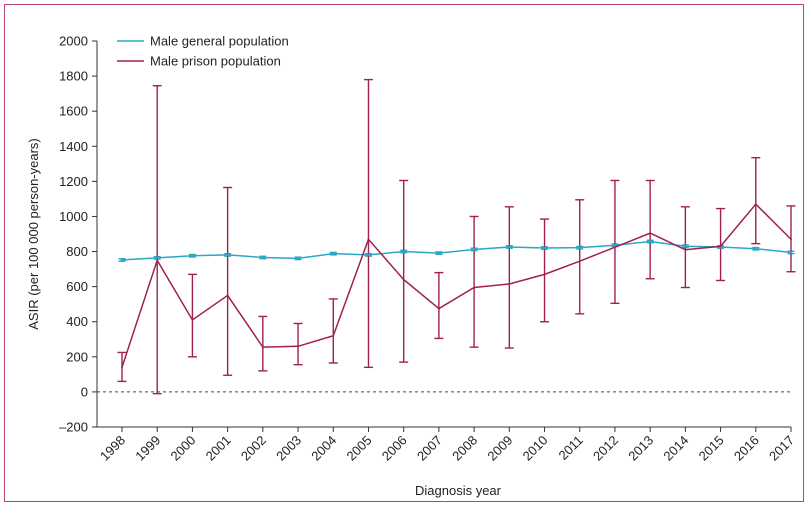  What do you see at coordinates (746, 448) in the screenshot?
I see `x-tick-label: 2016` at bounding box center [746, 448].